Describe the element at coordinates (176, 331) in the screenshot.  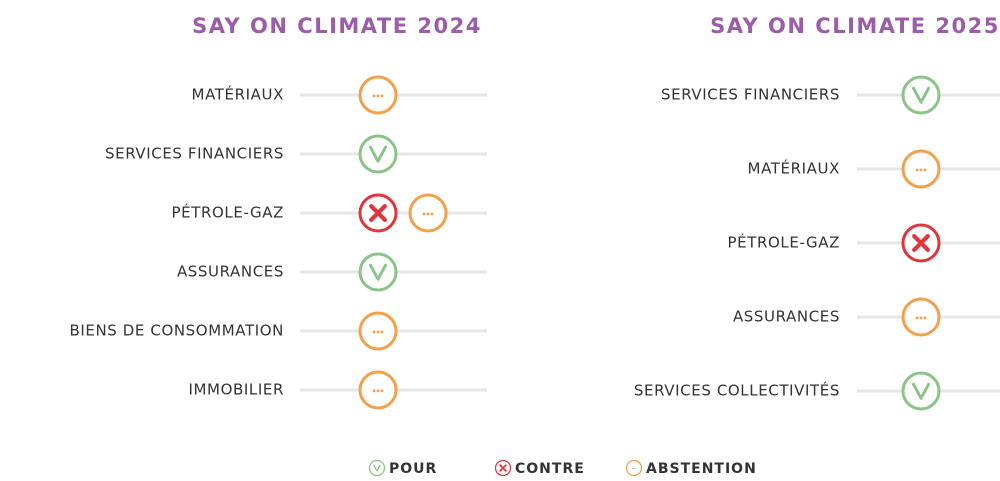
I see `sector-label: BIENS DE CONSOMMATION` at that location.